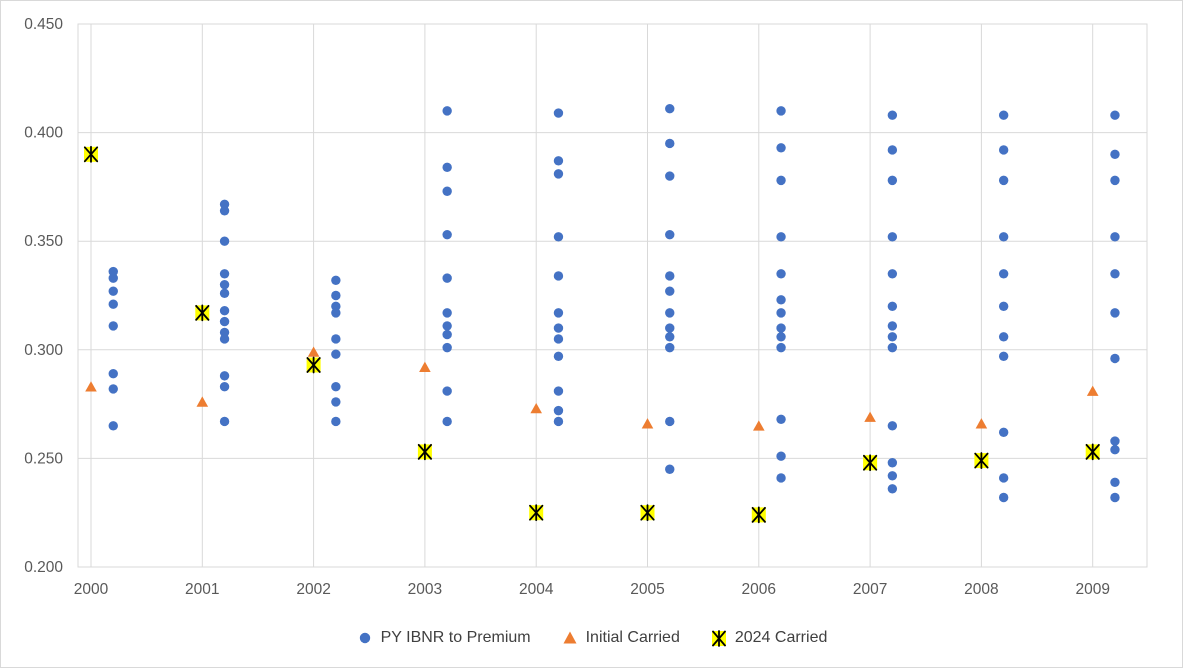  Describe the element at coordinates (592, 388) in the screenshot. I see `series-initial-carried` at that location.